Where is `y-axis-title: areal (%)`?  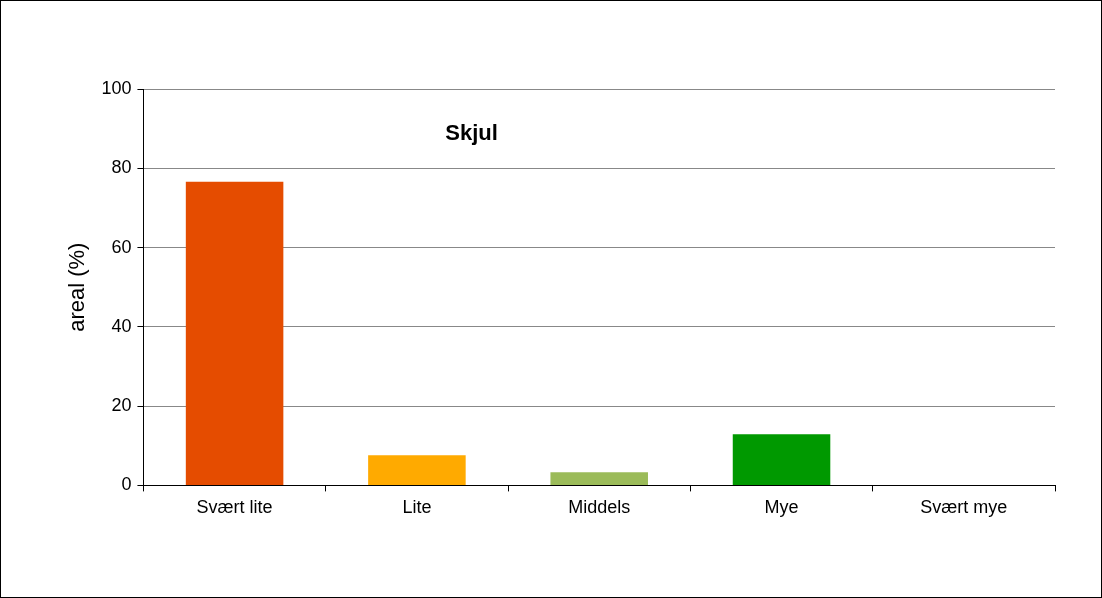
y-axis-title: areal (%) is located at coordinates (77, 287).